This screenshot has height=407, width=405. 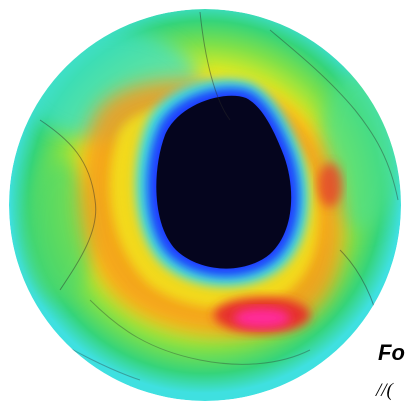 I want to click on caption-label: Fo, so click(x=391, y=352).